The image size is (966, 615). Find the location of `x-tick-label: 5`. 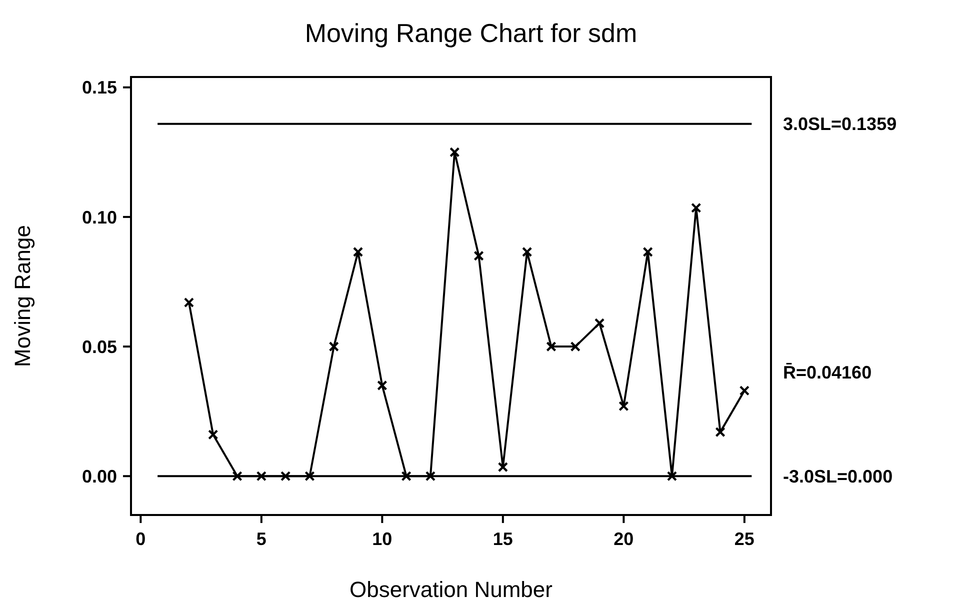

x-tick-label: 5 is located at coordinates (261, 539).